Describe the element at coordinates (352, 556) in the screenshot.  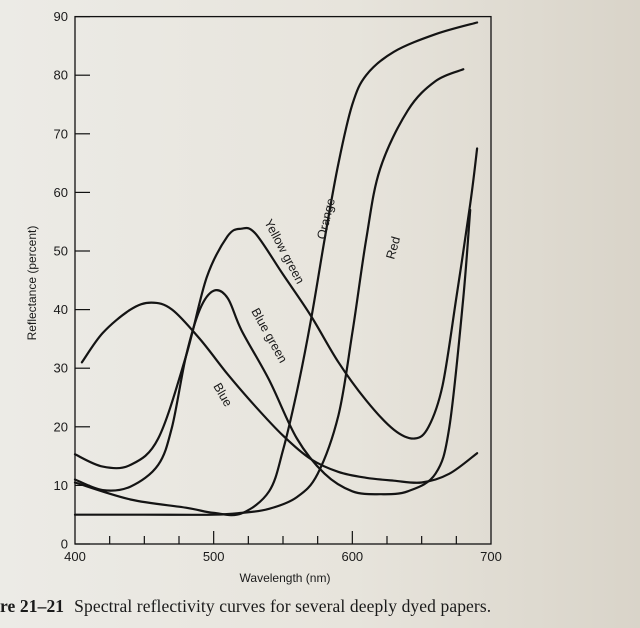
I see `x-tick-label: 600` at that location.